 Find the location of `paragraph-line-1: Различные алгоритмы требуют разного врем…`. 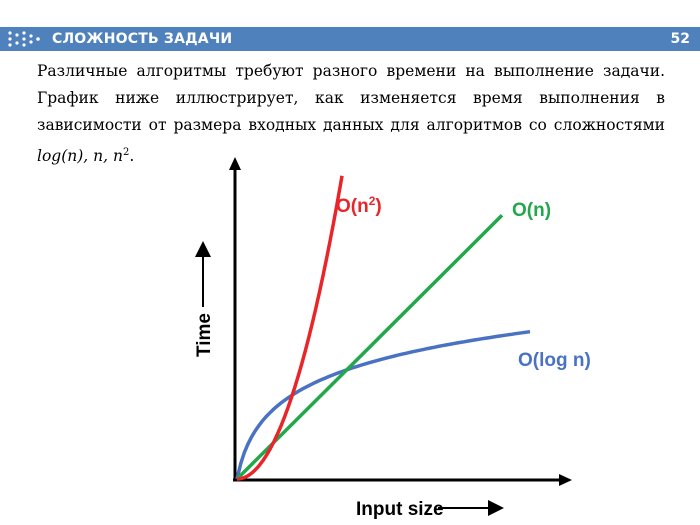

paragraph-line-1: Различные алгоритмы требуют разного врем… is located at coordinates (351, 71).